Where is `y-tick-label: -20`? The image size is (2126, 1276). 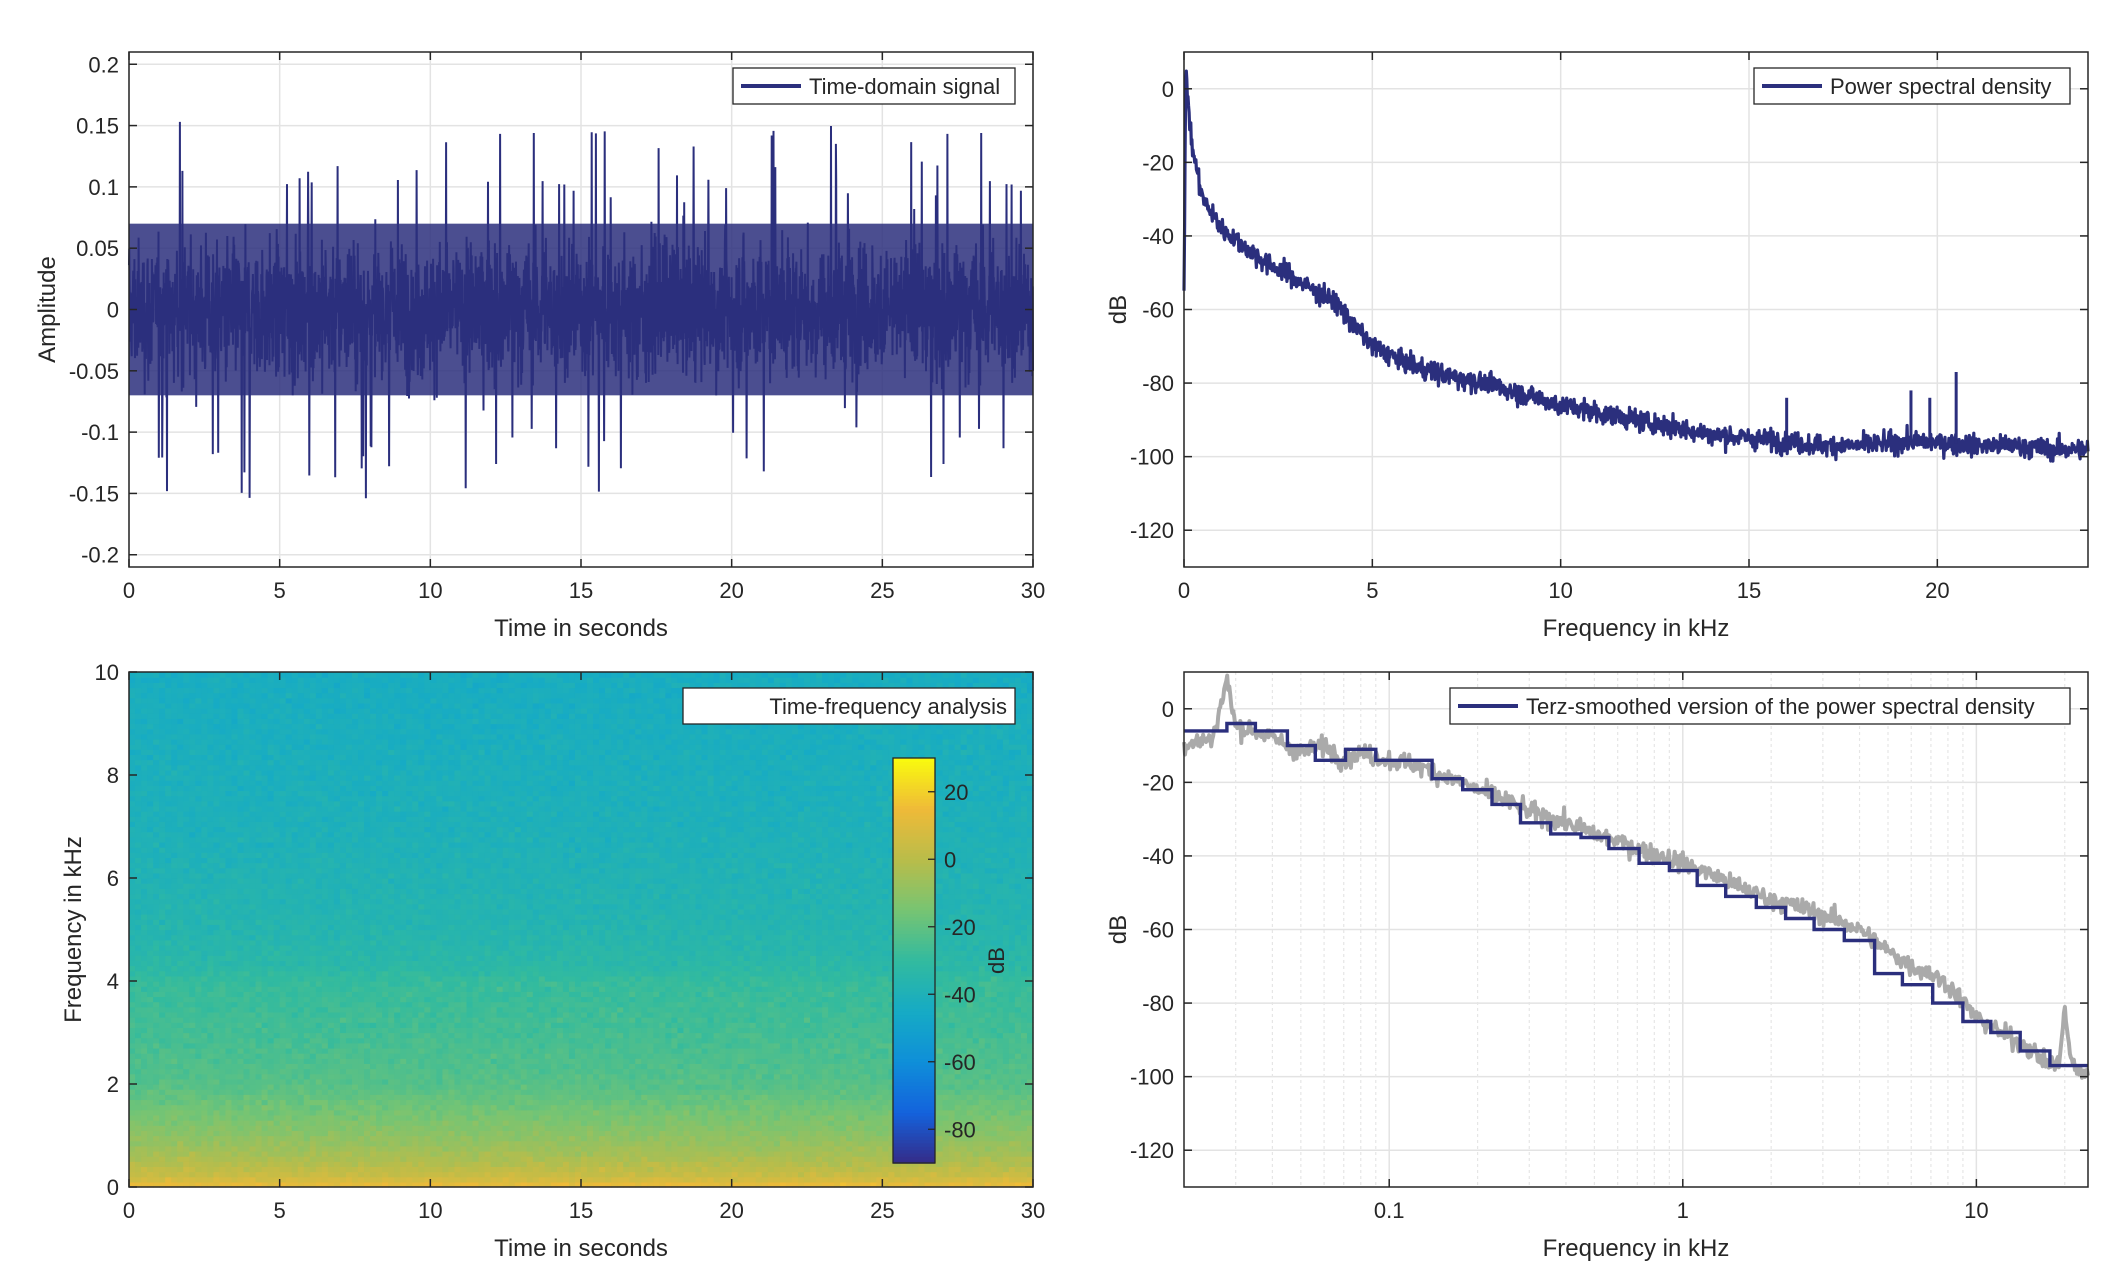
y-tick-label: -20 is located at coordinates (1158, 162).